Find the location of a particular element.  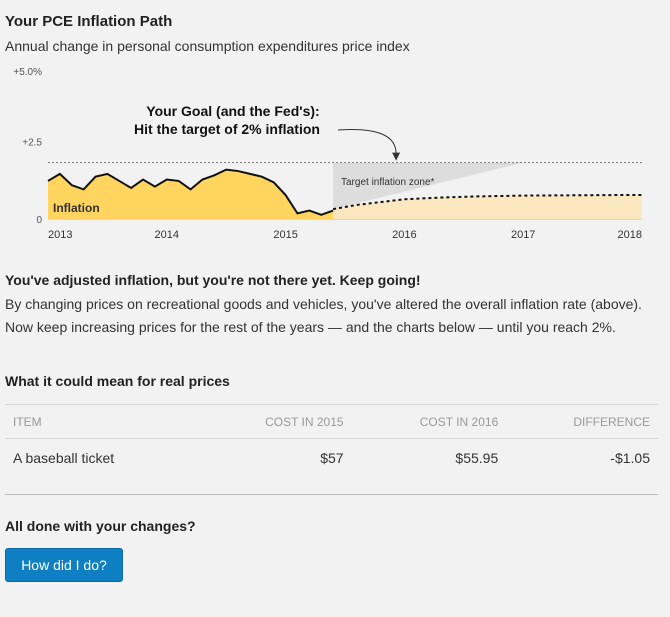

chart-title: Your PCE Inflation Path is located at coordinates (89, 21).